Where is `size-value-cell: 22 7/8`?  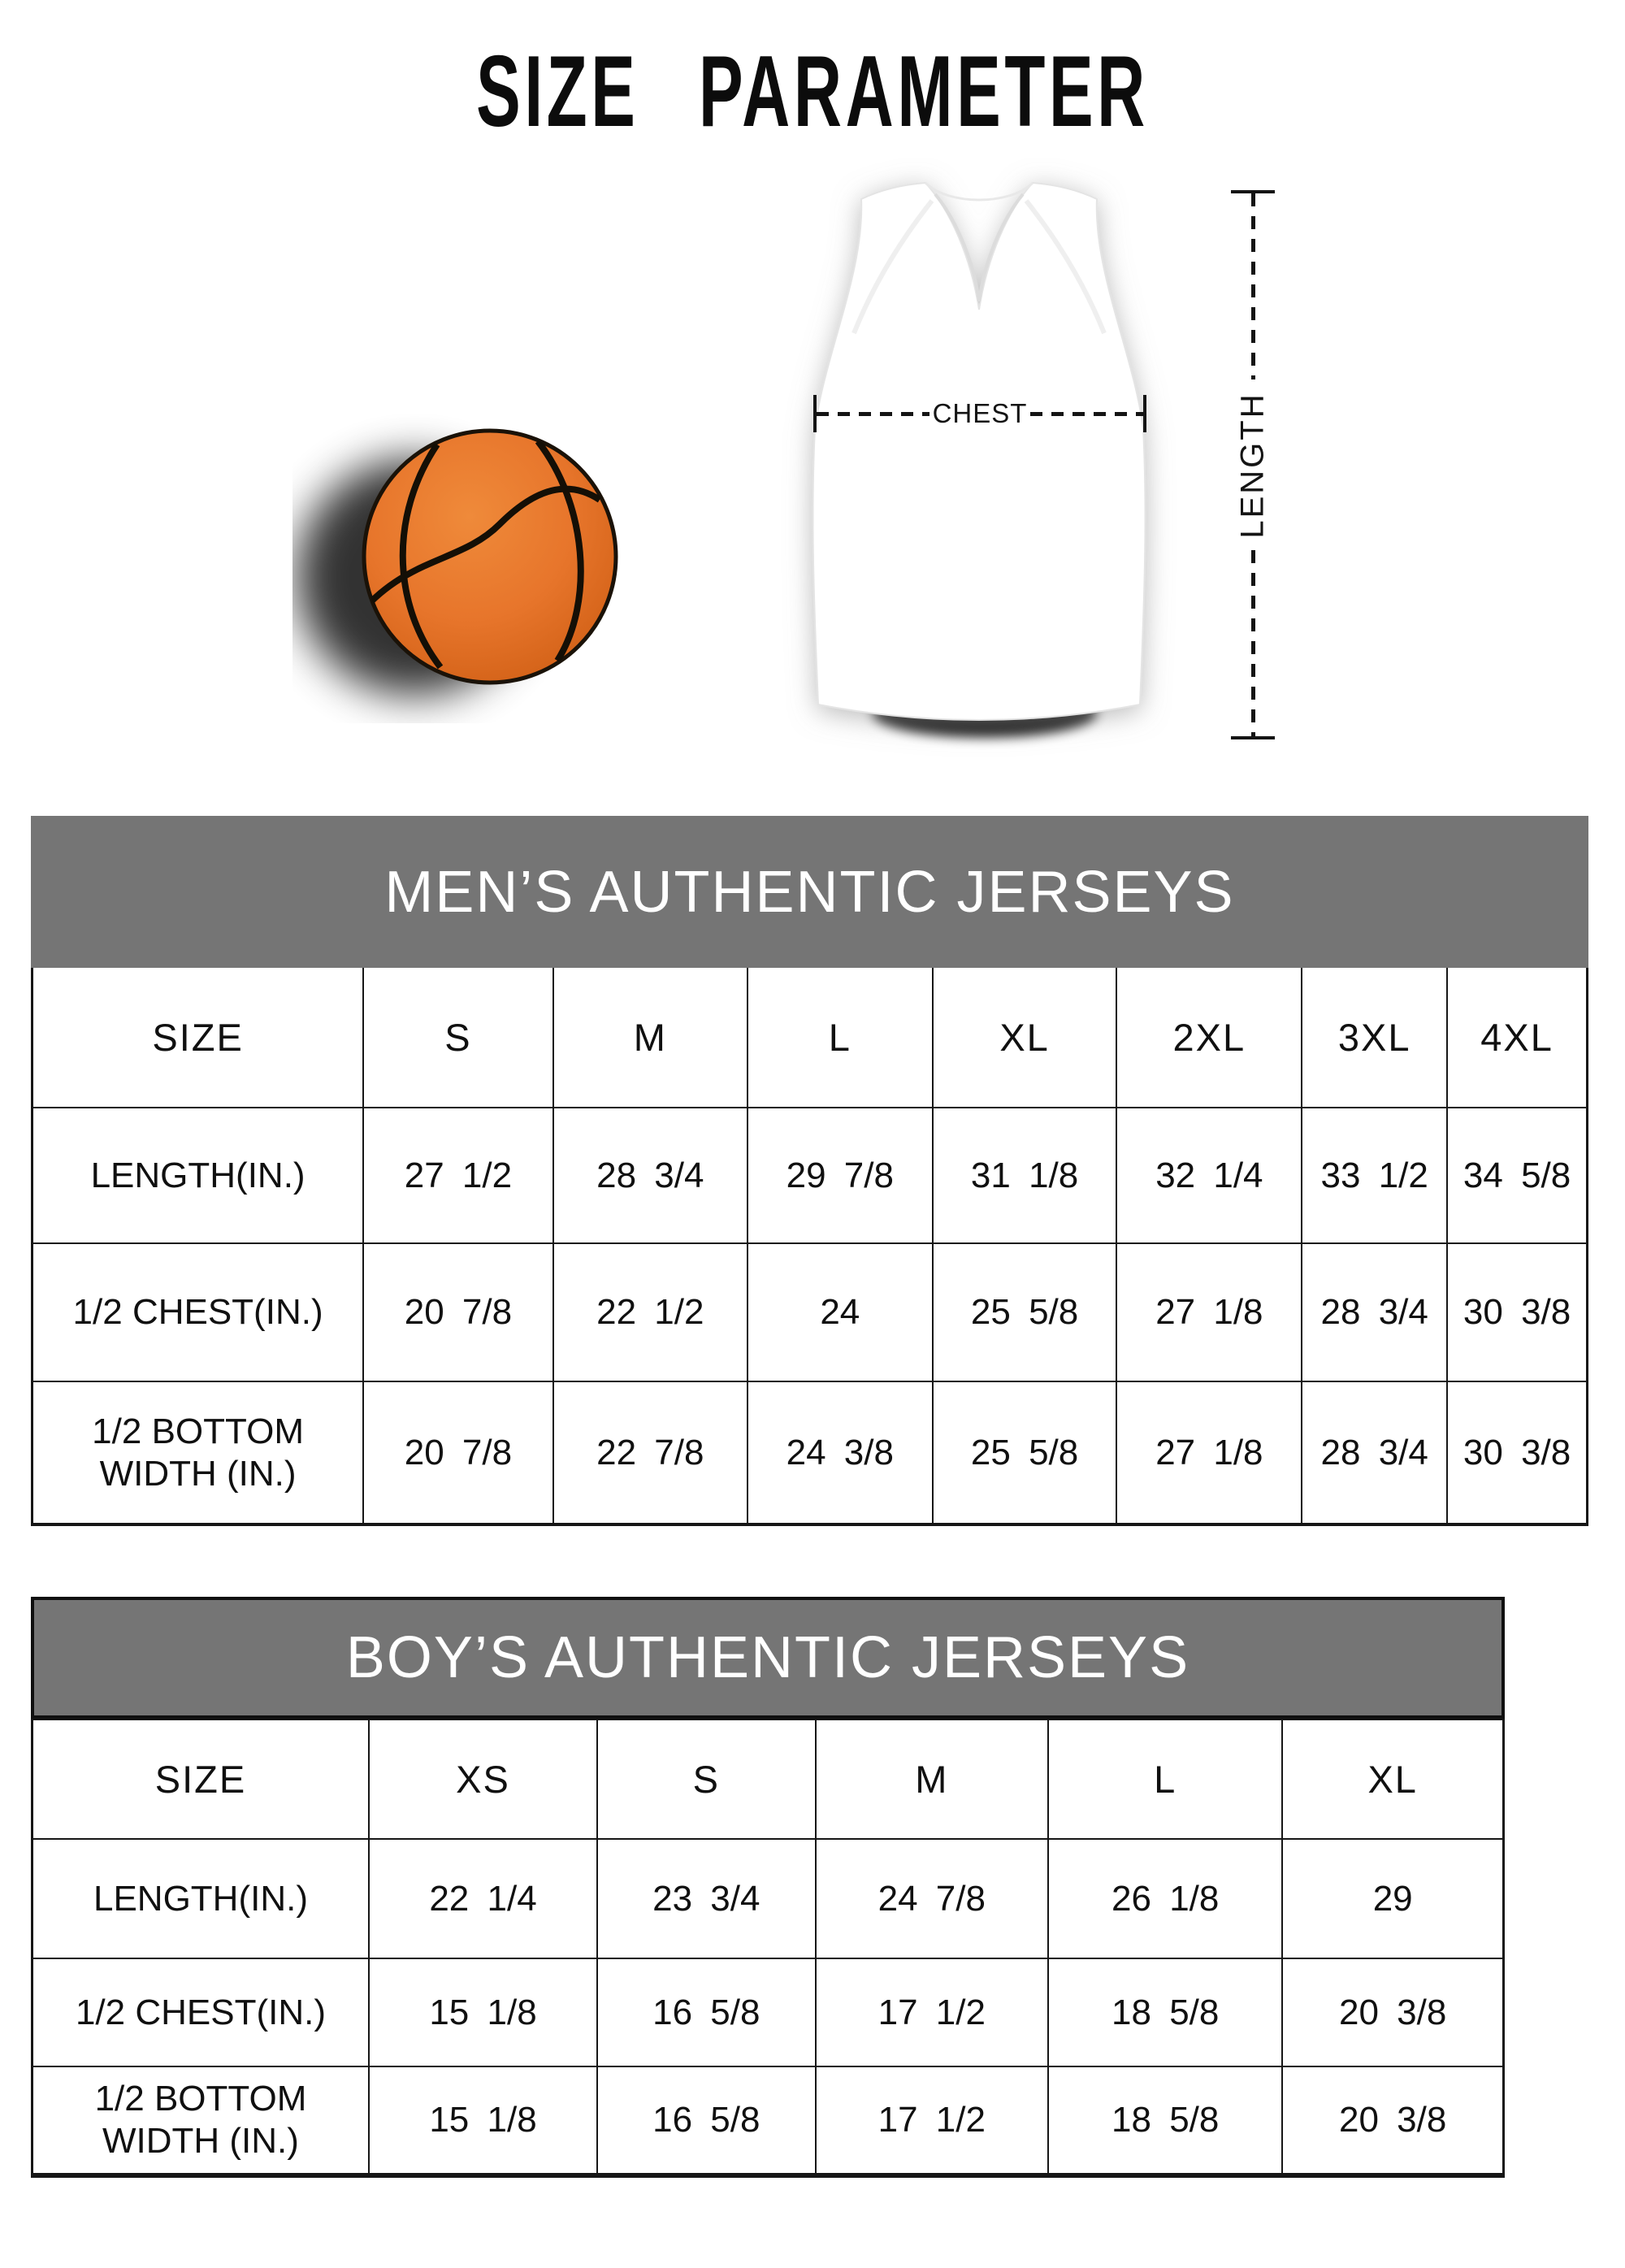 size-value-cell: 22 7/8 is located at coordinates (650, 1453).